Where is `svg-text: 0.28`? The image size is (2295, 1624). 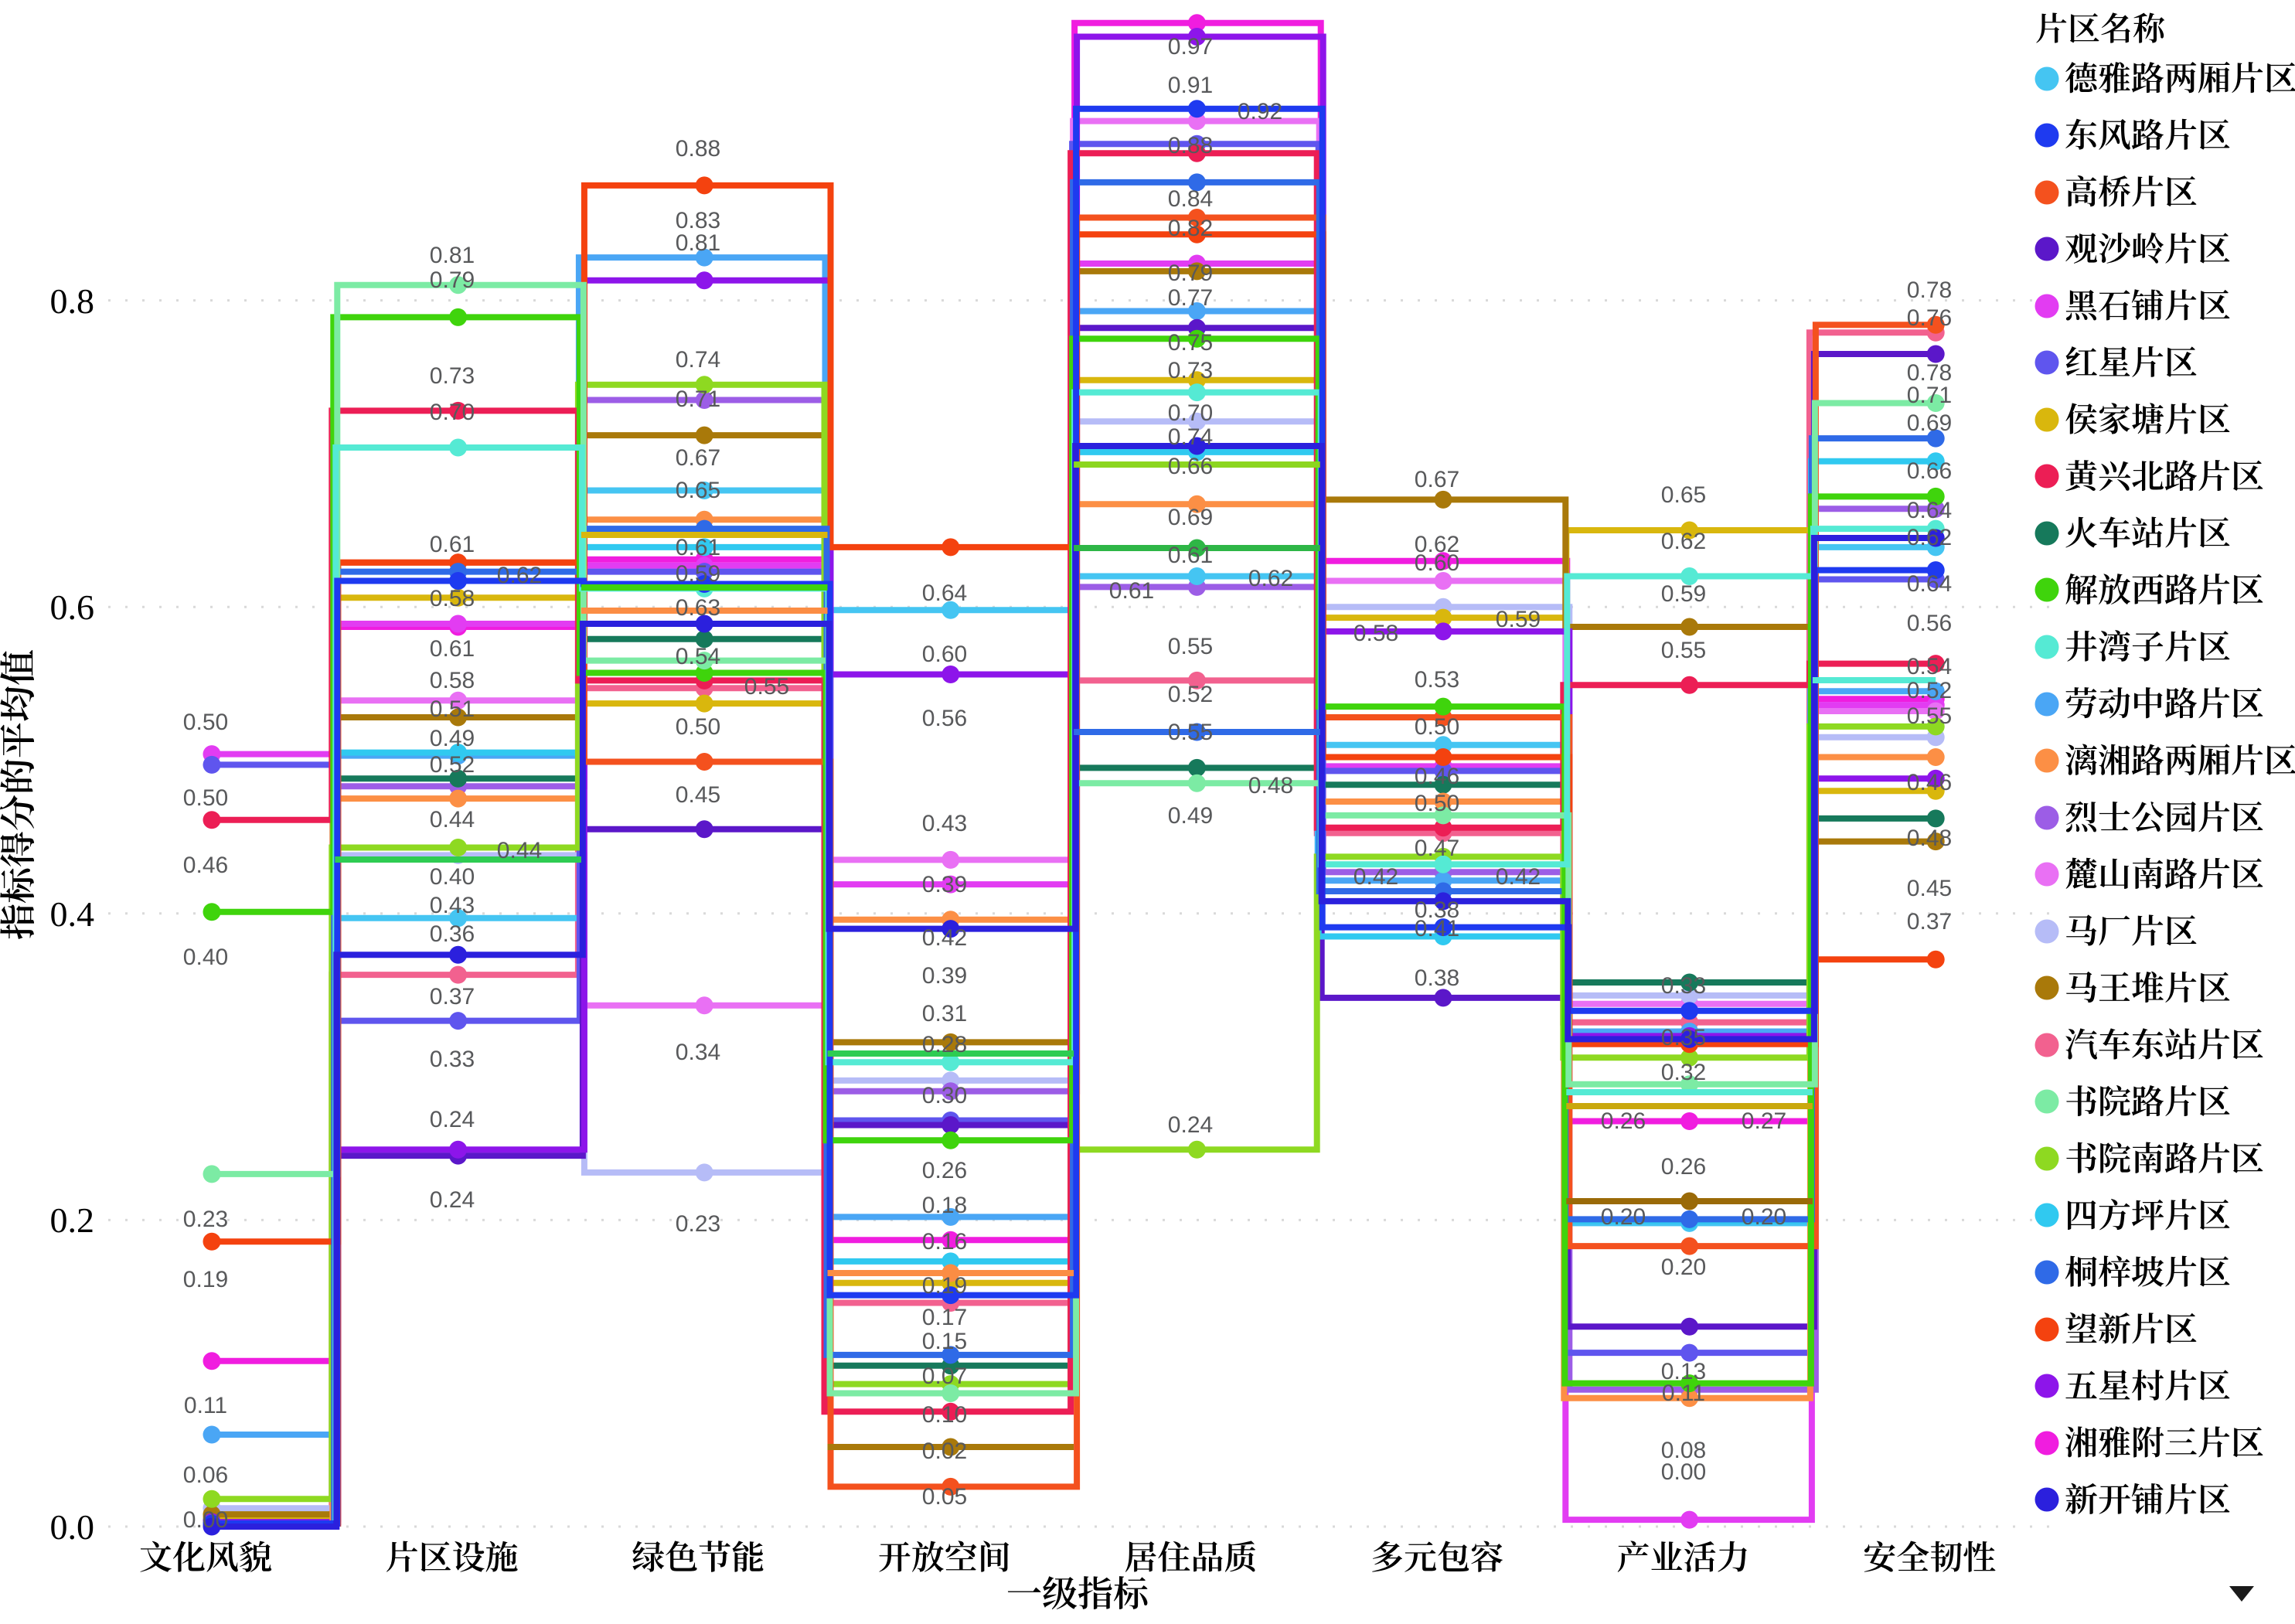
svg-text: 0.28 is located at coordinates (944, 1045).